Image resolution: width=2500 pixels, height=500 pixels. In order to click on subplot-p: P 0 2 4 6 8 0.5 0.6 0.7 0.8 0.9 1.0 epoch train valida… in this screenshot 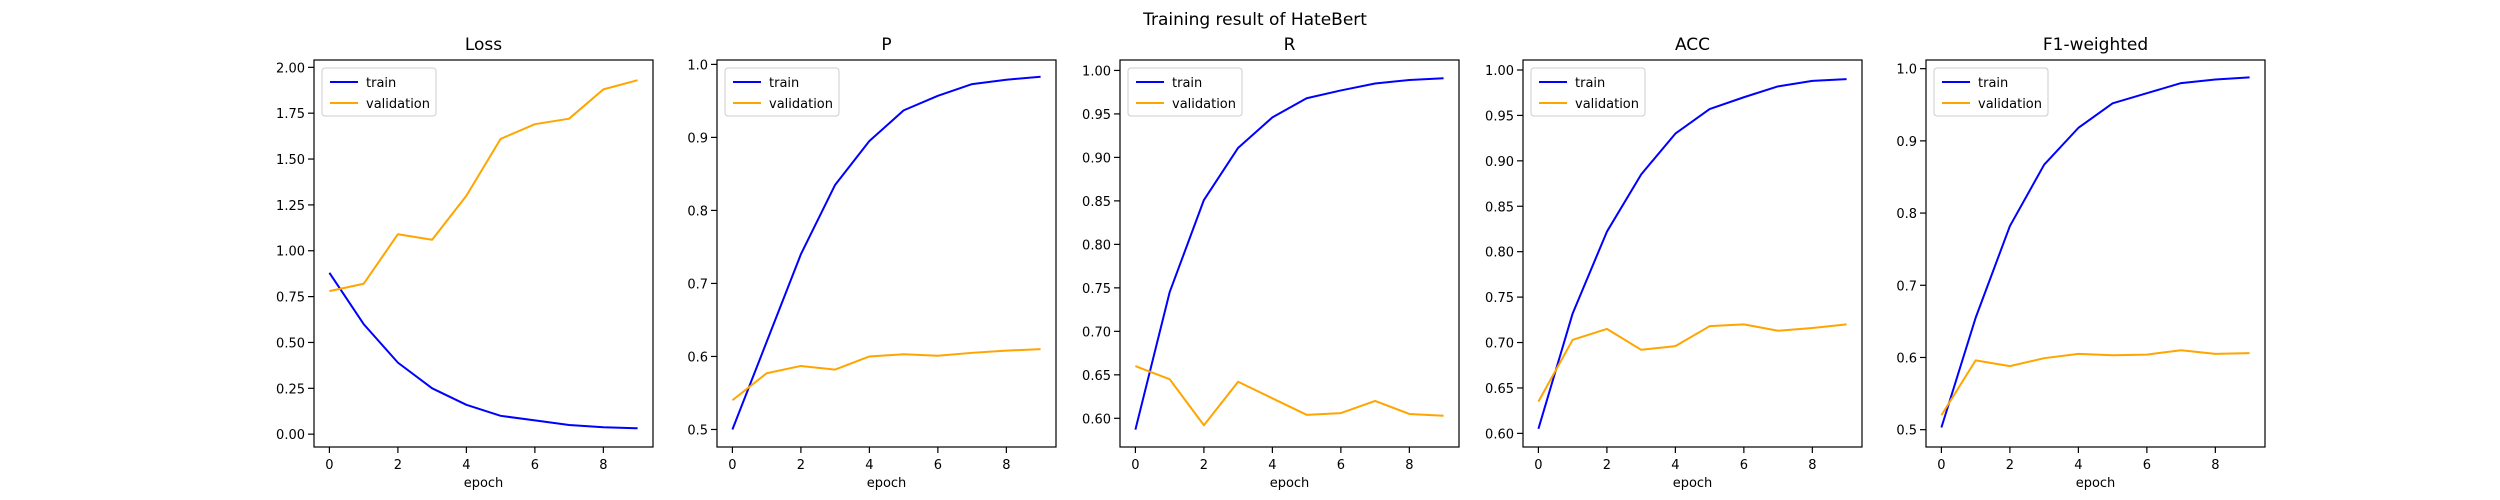, I will do `click(872, 263)`.